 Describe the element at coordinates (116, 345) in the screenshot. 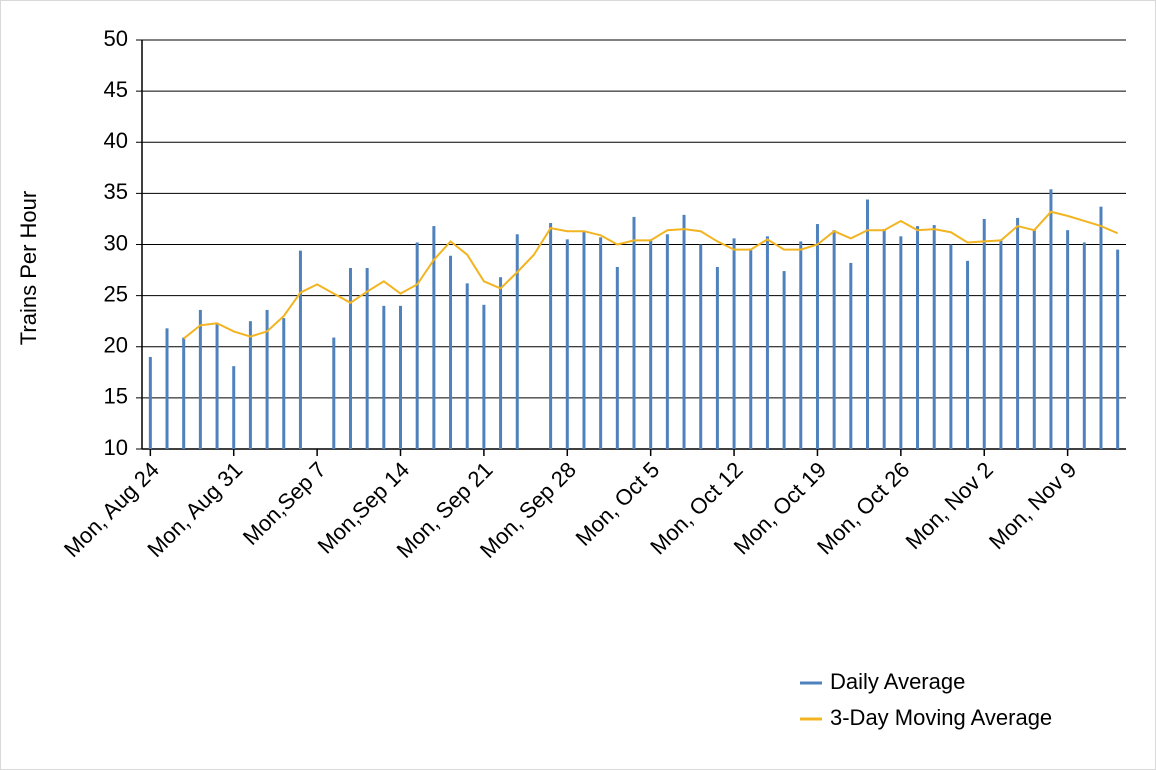

I see `y-tick-label: 20` at that location.